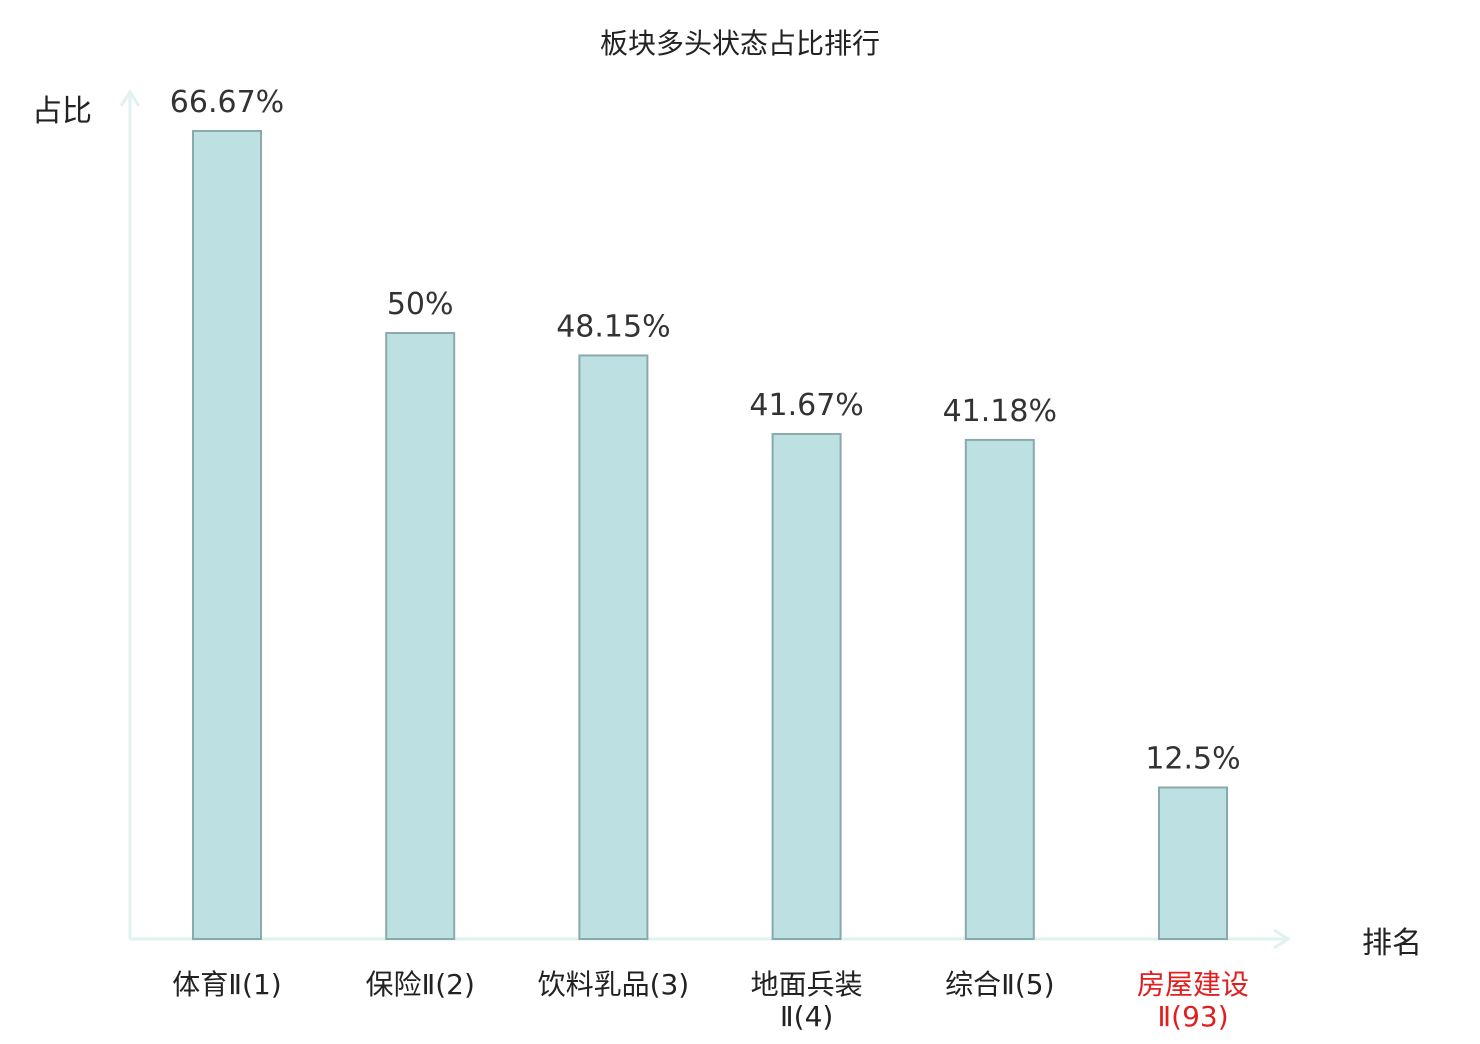 Image resolution: width=1480 pixels, height=1044 pixels. I want to click on category-label-line: 保险Ⅱ(2), so click(419, 984).